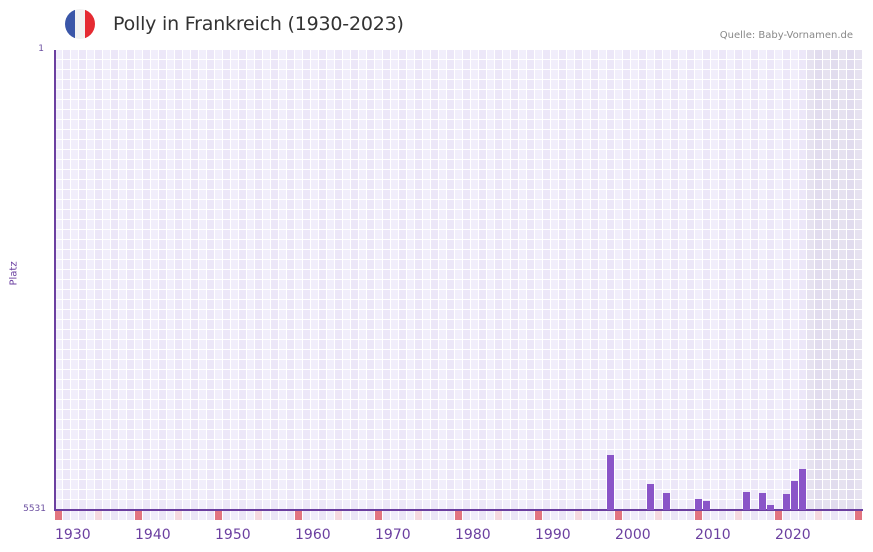  Describe the element at coordinates (794, 495) in the screenshot. I see `bar-2022` at that location.